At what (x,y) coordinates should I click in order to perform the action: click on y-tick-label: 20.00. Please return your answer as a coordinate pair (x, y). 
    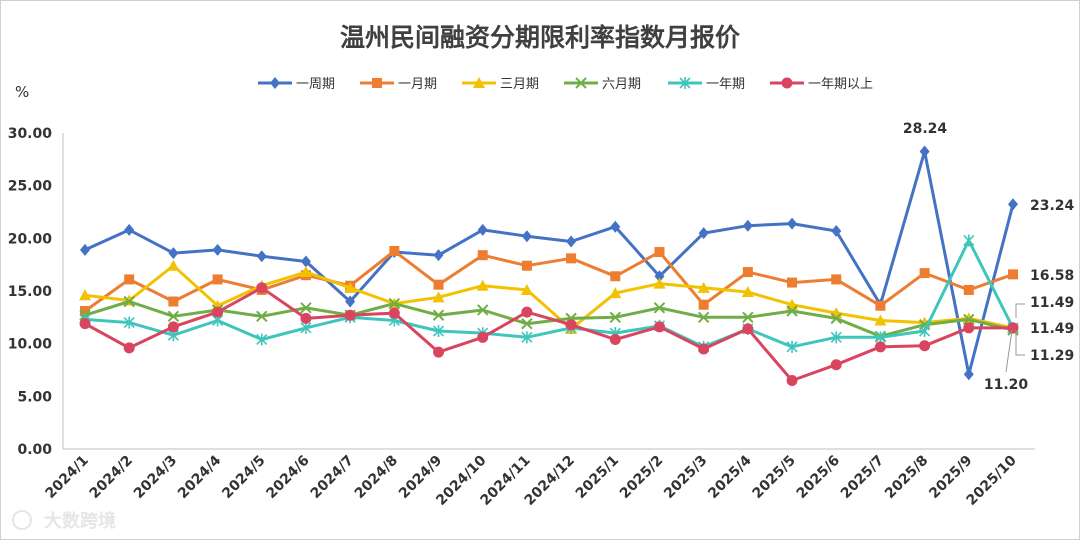
    Looking at the image, I should click on (30, 239).